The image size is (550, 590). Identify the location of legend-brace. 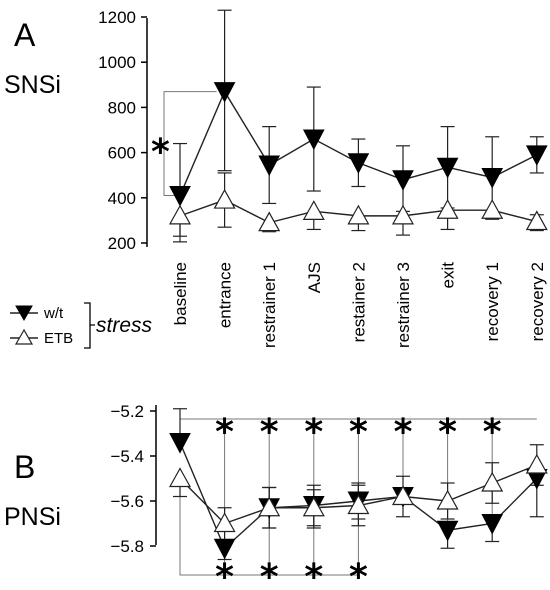
(89, 325).